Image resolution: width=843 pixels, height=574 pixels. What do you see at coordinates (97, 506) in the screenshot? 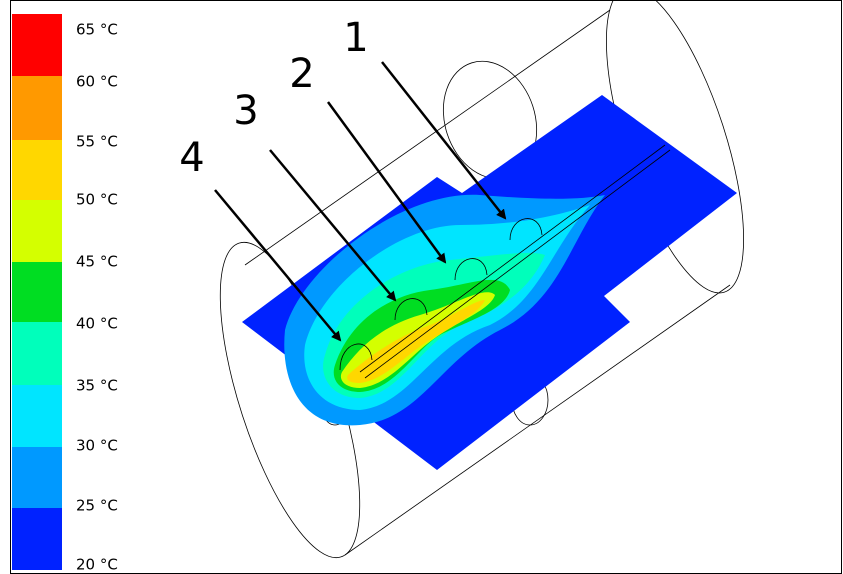
I see `legend-label: 25 °C` at bounding box center [97, 506].